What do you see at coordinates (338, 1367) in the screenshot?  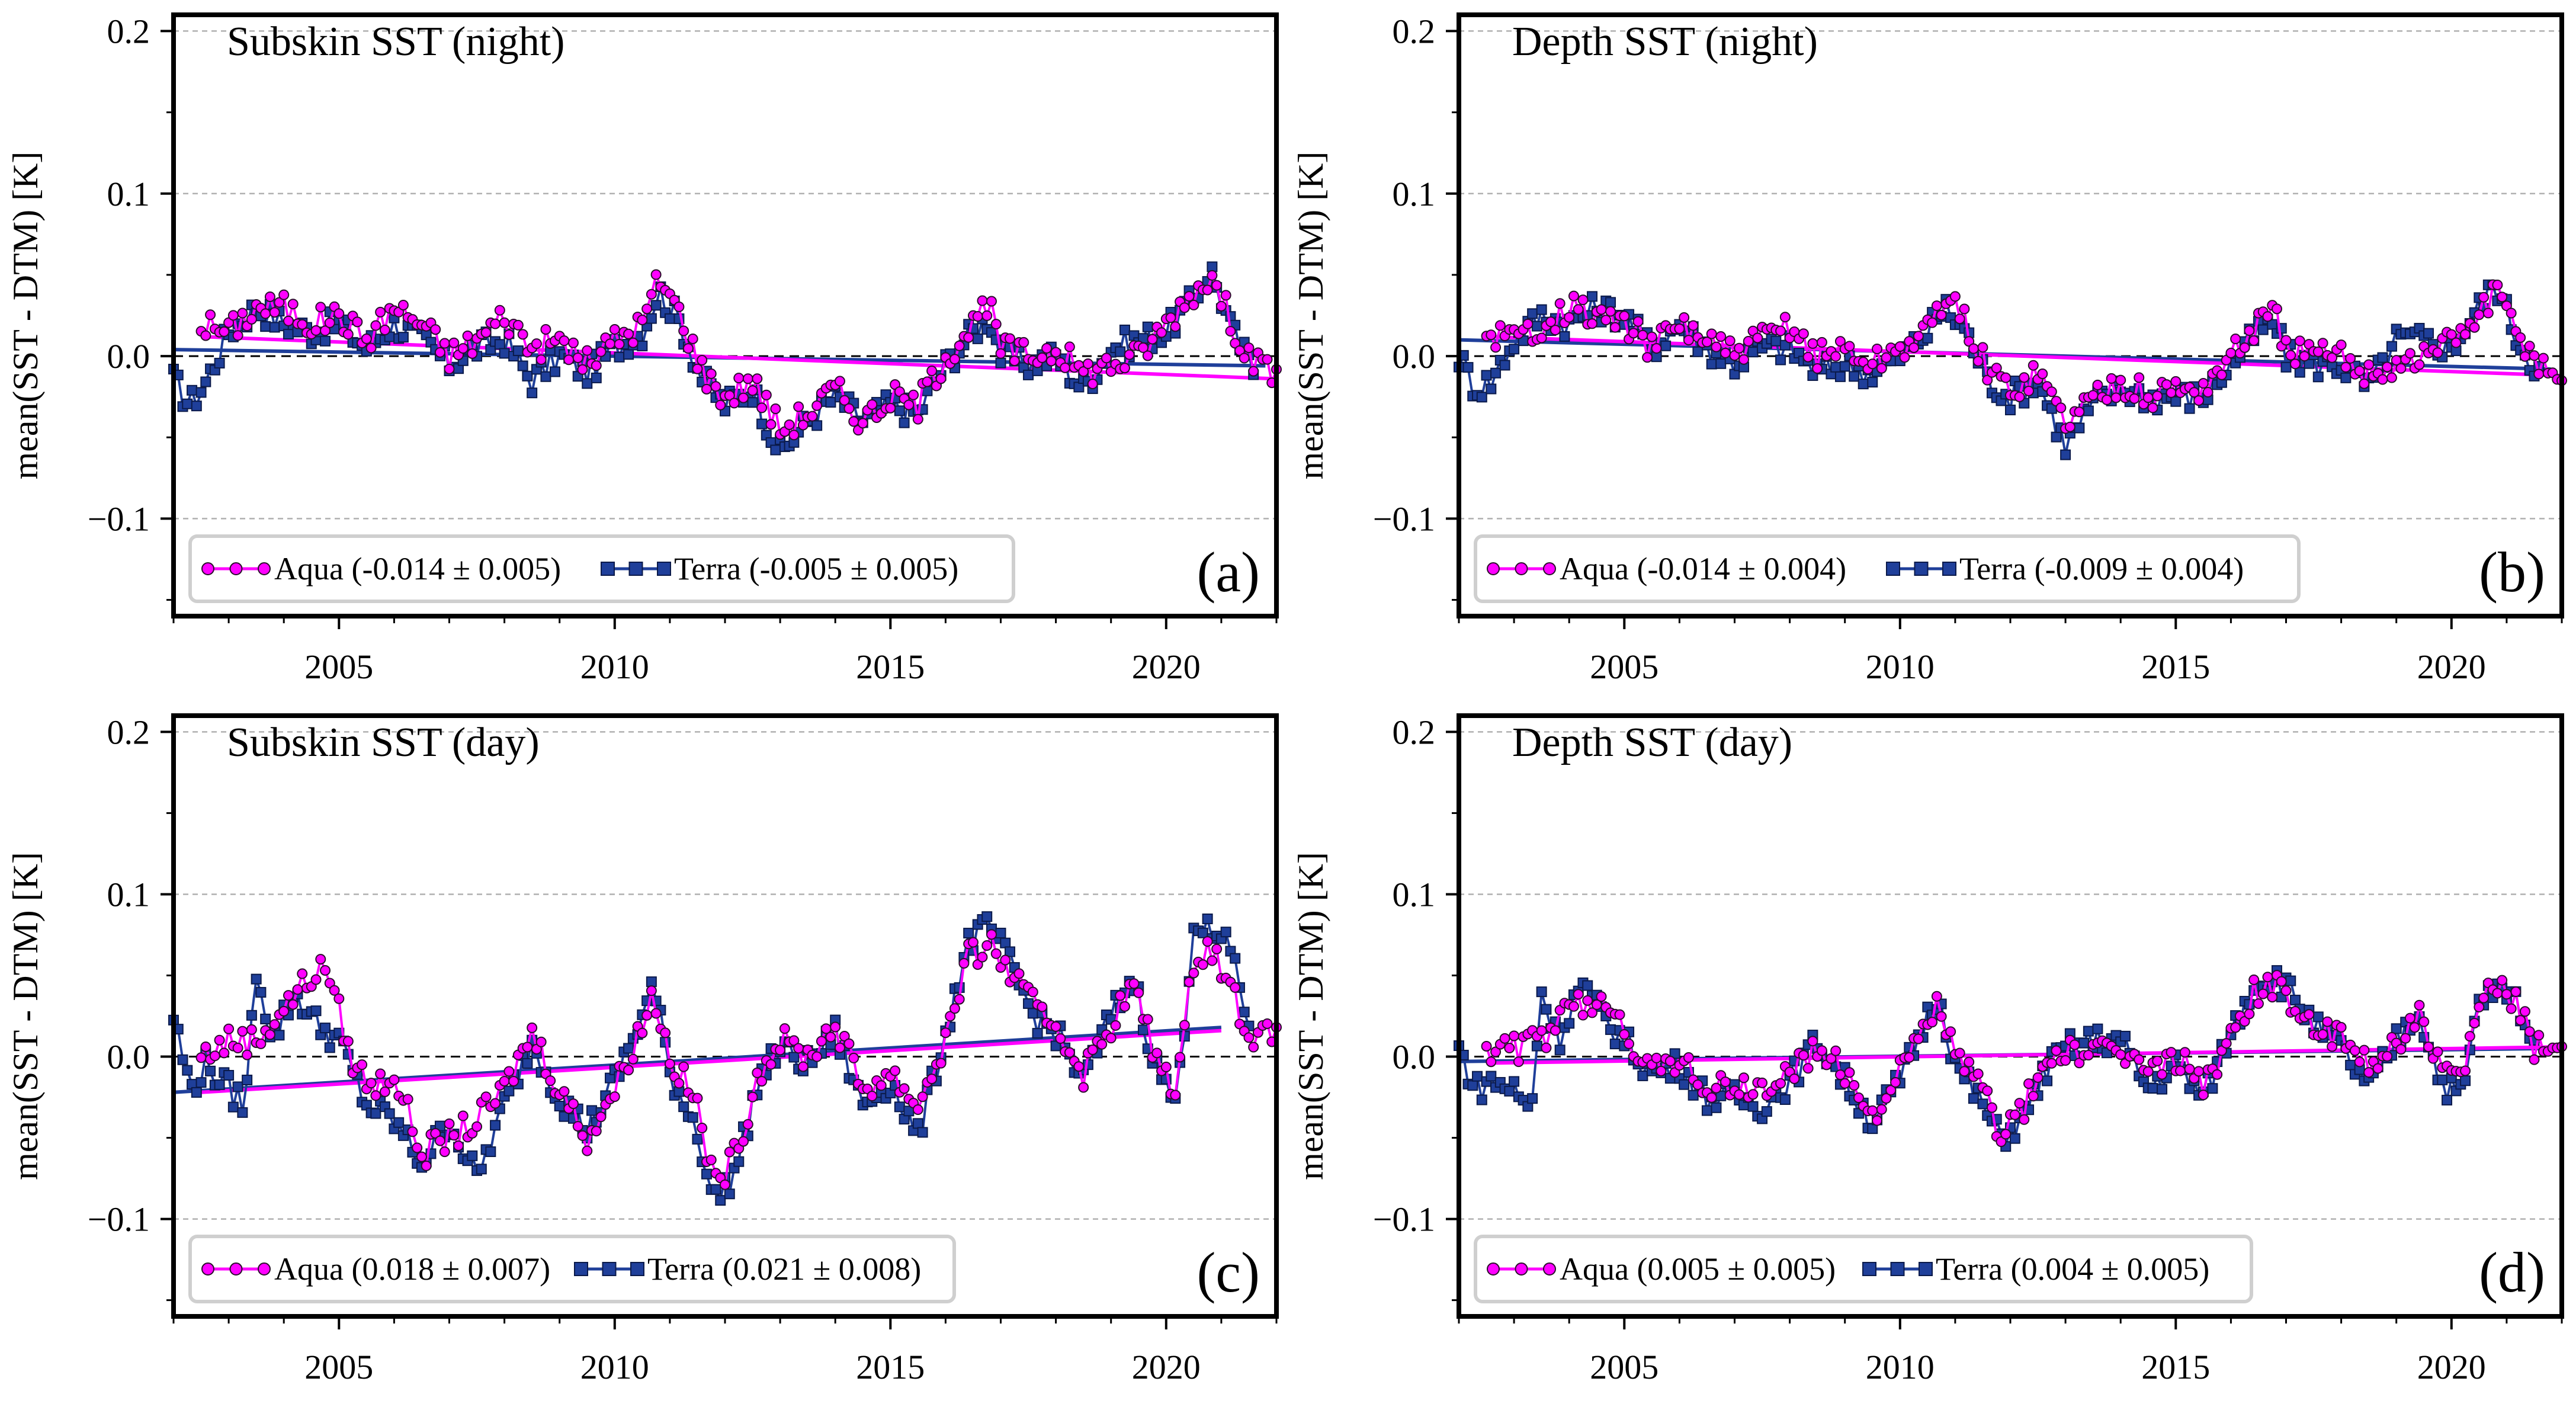 I see `x-tick-label: 2005` at bounding box center [338, 1367].